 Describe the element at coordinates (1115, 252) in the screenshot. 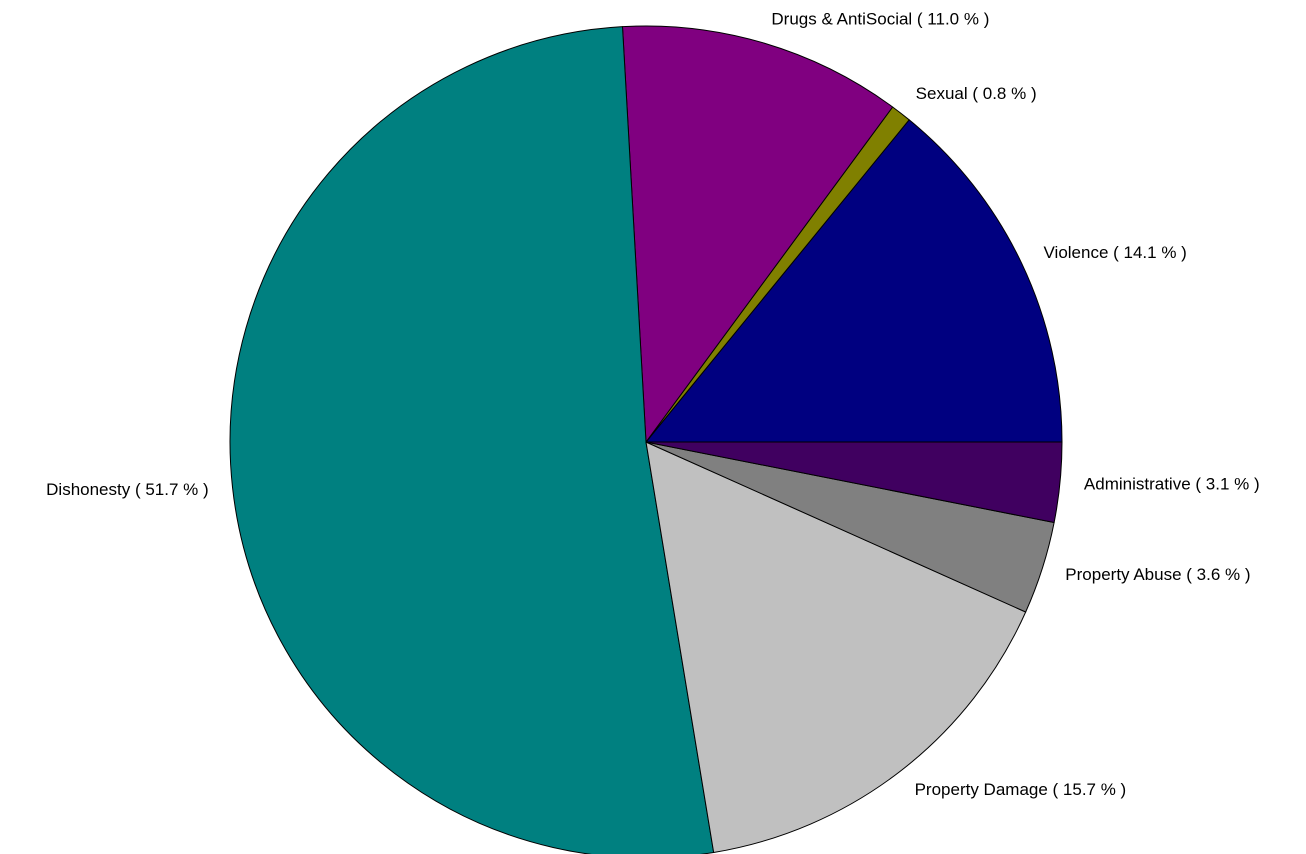

I see `pie-label-violence: Violence ( 14.1 % )` at that location.